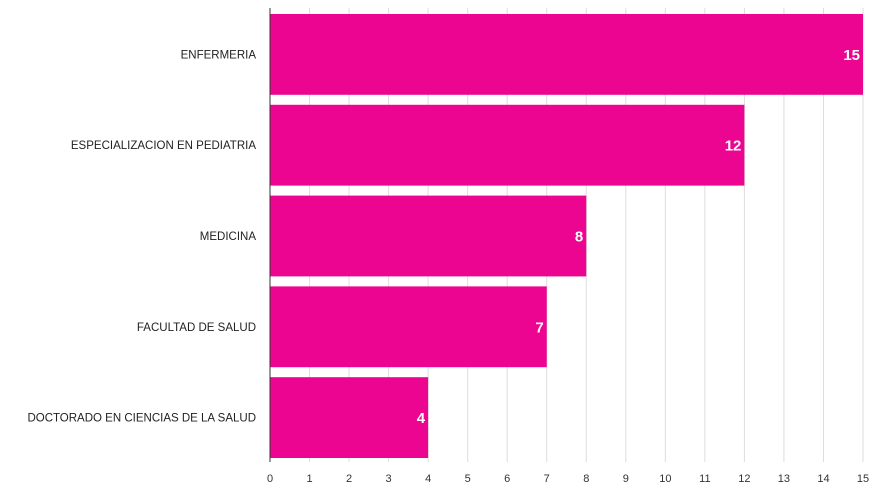 Image resolution: width=874 pixels, height=489 pixels. What do you see at coordinates (547, 479) in the screenshot?
I see `x-tick-label: 7` at bounding box center [547, 479].